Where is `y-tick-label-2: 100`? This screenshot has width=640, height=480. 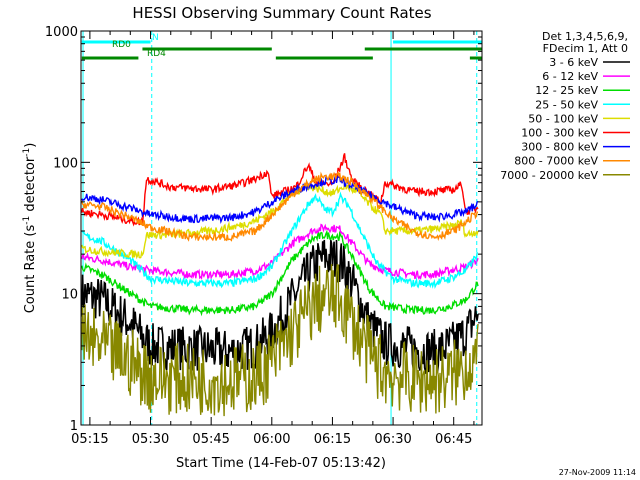
y-tick-label-2: 100 is located at coordinates (65, 163).